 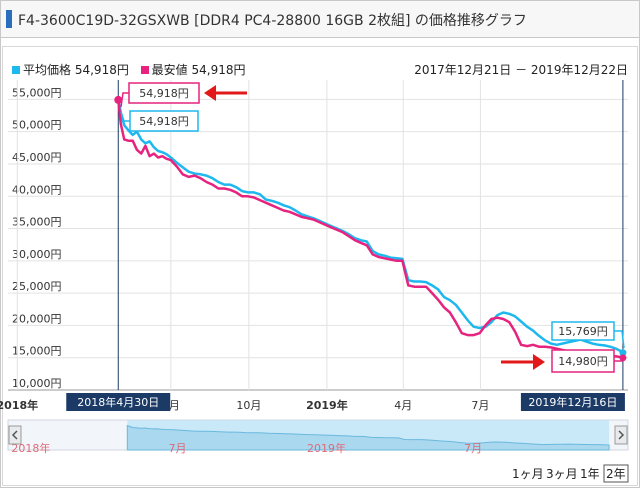 I want to click on y-tick-label: 10,000円, so click(x=37, y=383).